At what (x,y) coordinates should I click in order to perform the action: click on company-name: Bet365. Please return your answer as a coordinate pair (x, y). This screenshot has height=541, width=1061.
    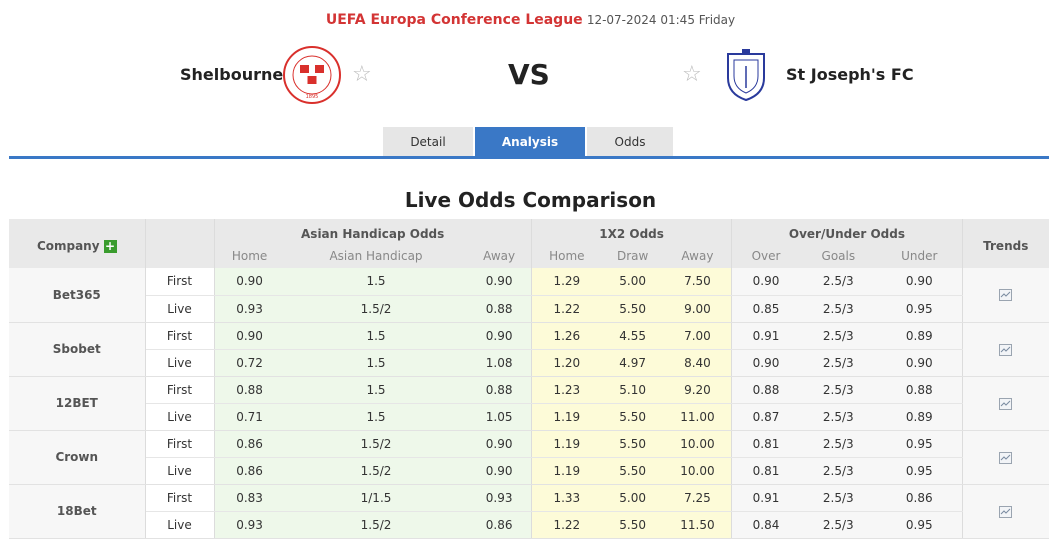
    Looking at the image, I should click on (77, 295).